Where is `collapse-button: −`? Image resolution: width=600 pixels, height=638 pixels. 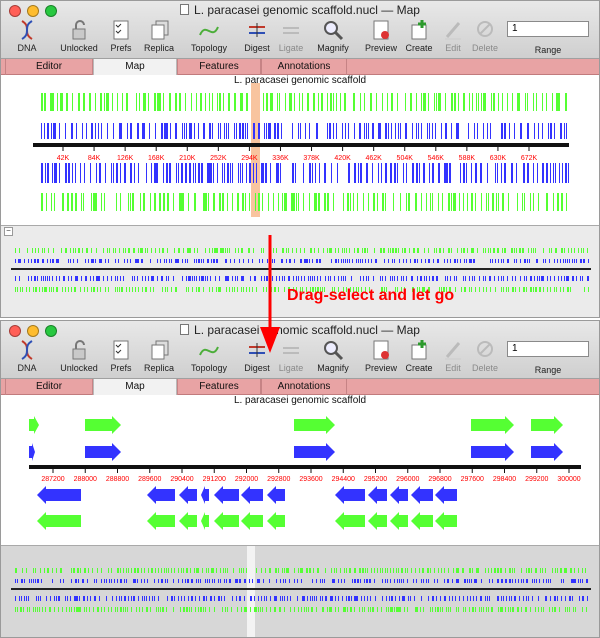 collapse-button: − is located at coordinates (8, 231).